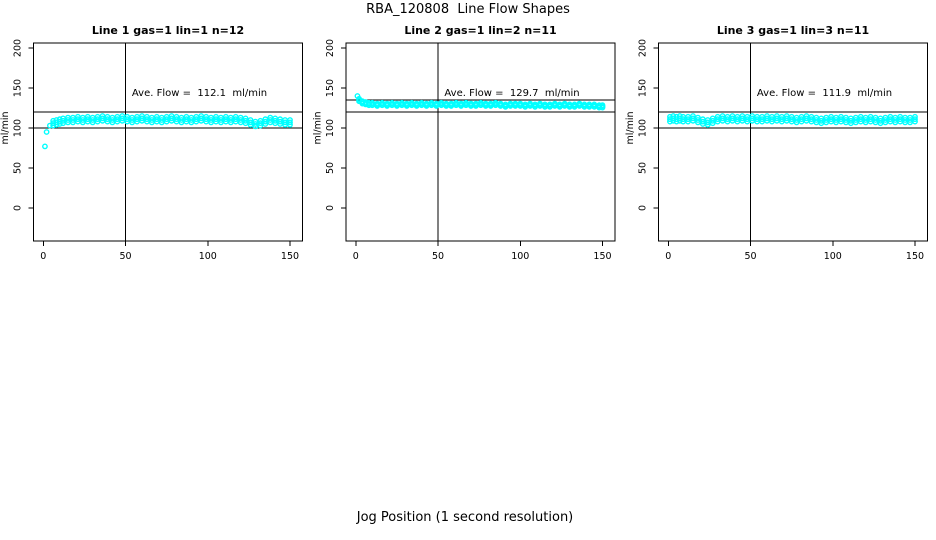 The width and height of the screenshot is (936, 540). I want to click on panel-title: Line 1 gas=1 lin=1 n=12, so click(168, 30).